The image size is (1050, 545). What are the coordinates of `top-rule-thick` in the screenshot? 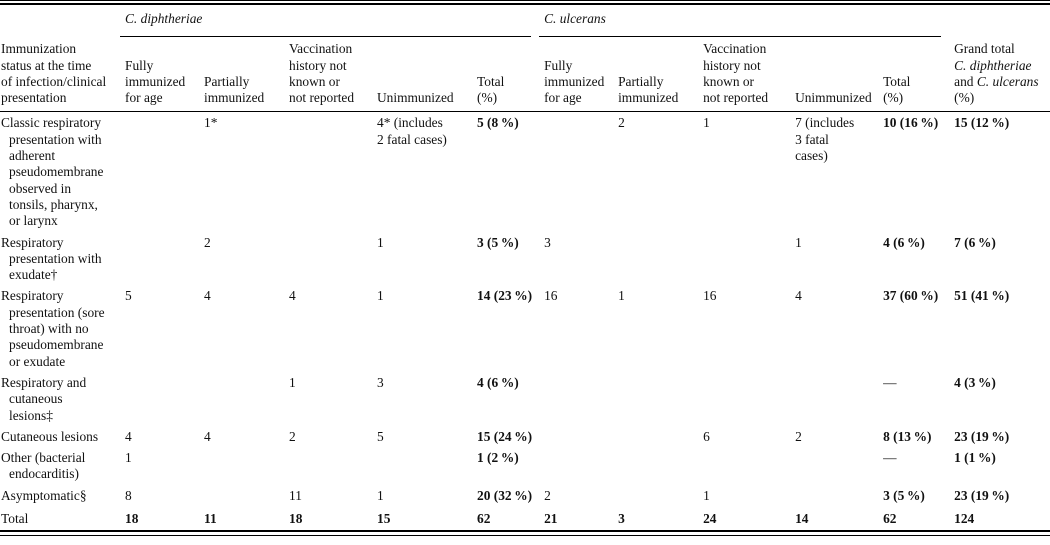 It's located at (525, 4).